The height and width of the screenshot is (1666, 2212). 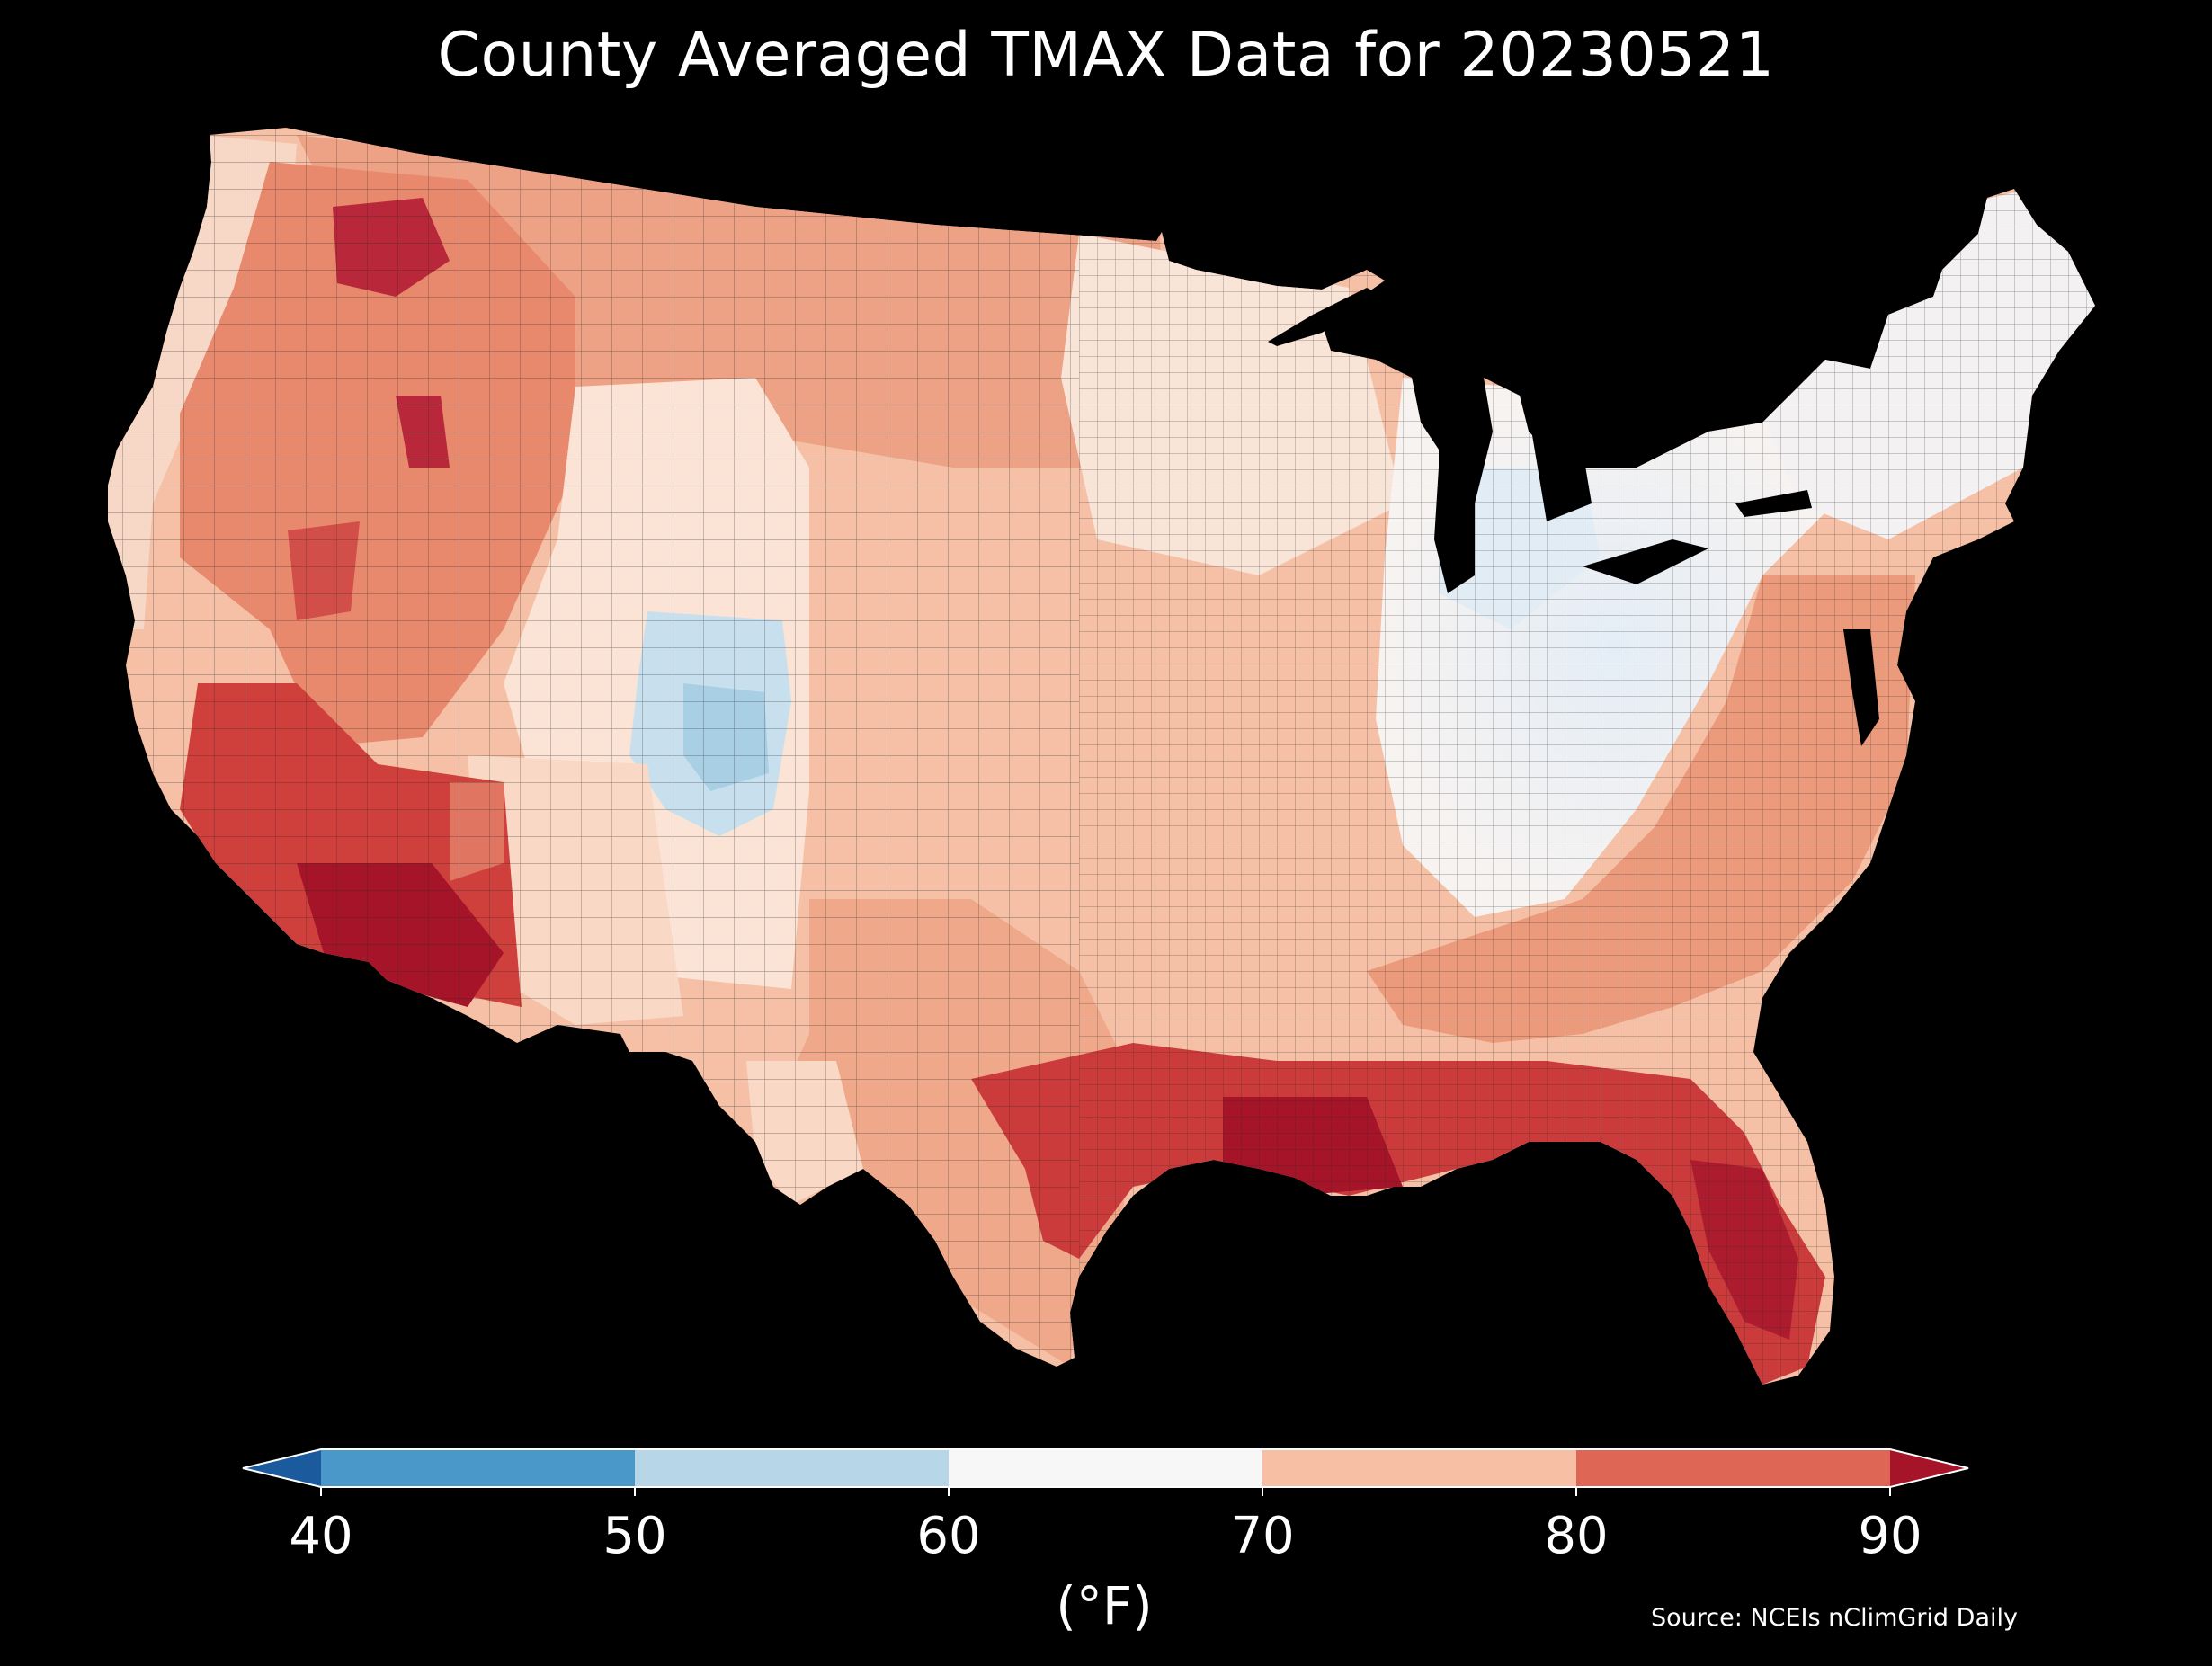 What do you see at coordinates (1861, 687) in the screenshot?
I see `chesapeake-bay` at bounding box center [1861, 687].